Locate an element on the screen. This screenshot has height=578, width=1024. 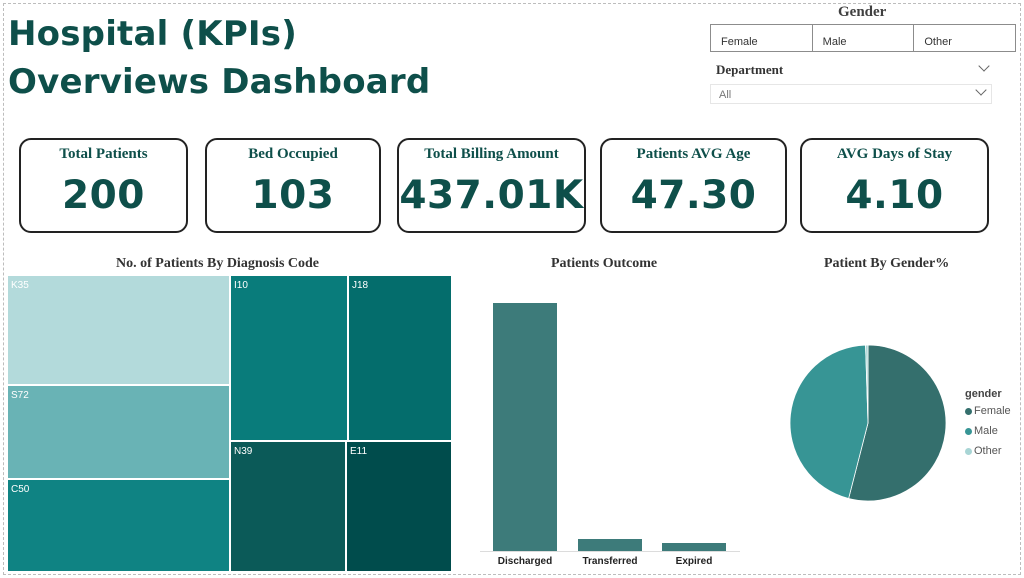
treemap-cell-c50: C50 is located at coordinates (118, 525).